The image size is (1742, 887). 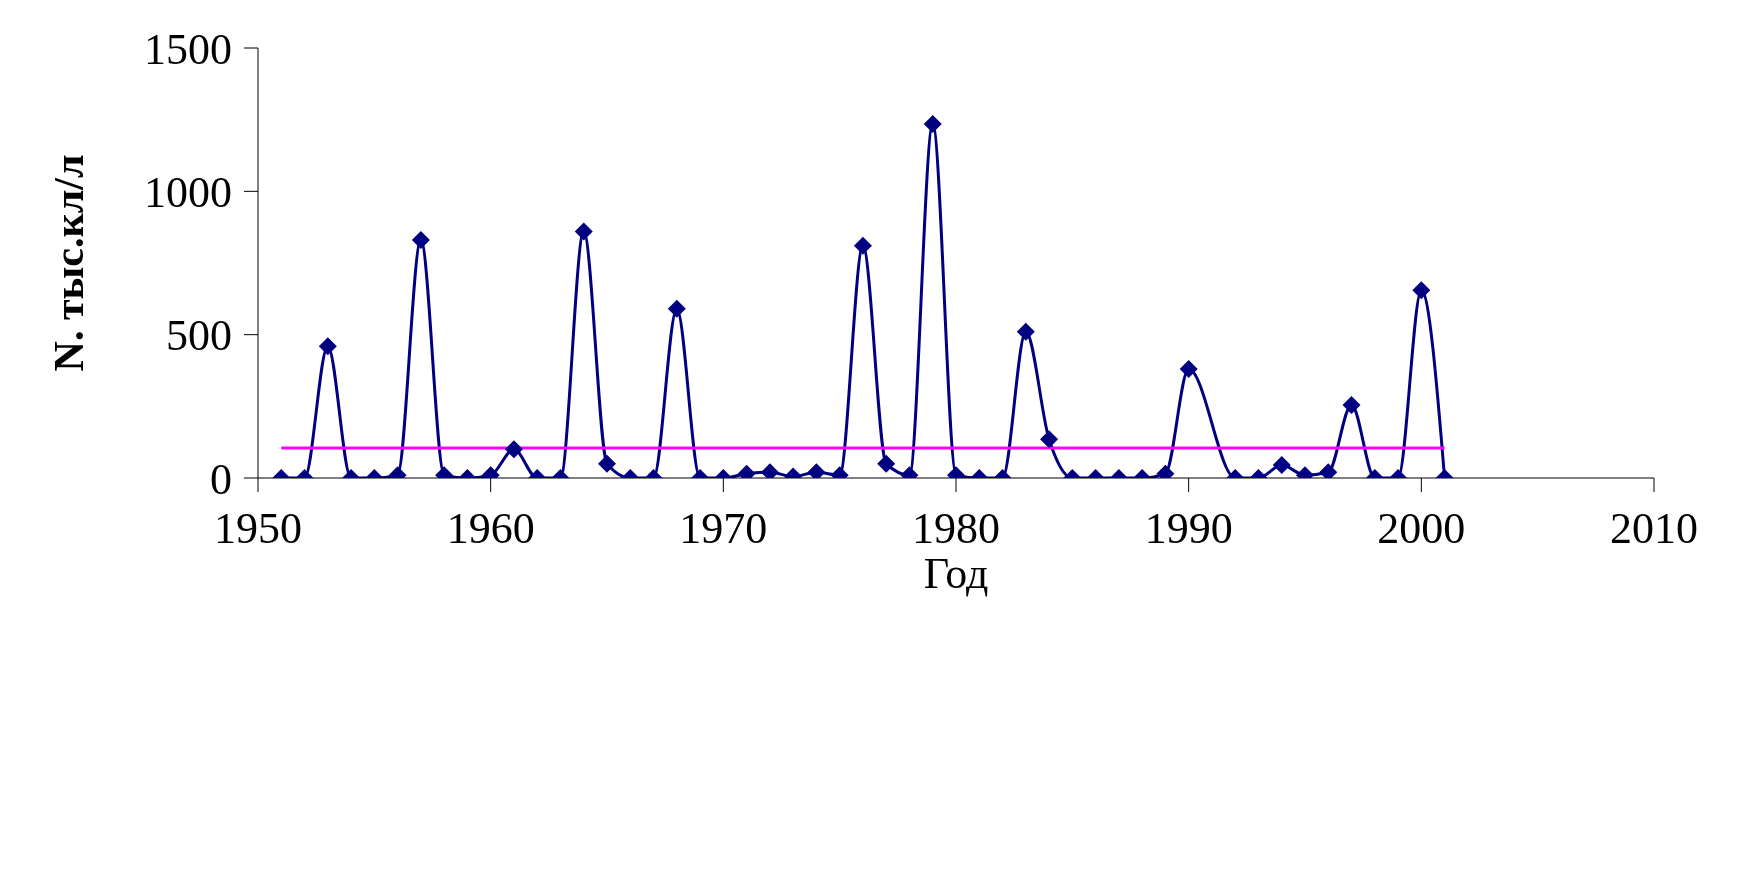 I want to click on x-tick-label: 2000, so click(x=1421, y=529).